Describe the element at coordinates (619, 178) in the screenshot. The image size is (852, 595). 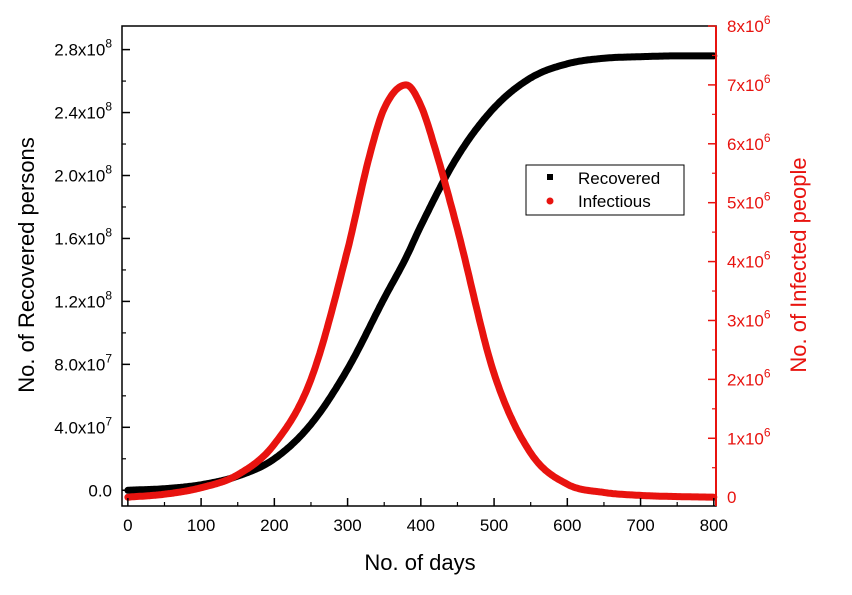
I see `legend-recovered-label: Recovered` at that location.